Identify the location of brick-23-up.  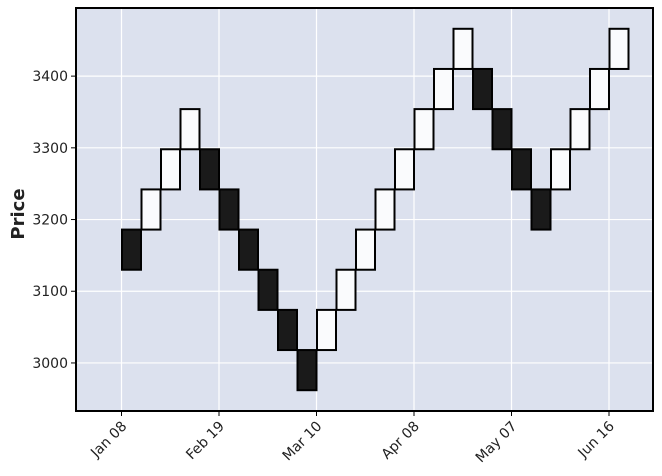
(580, 129).